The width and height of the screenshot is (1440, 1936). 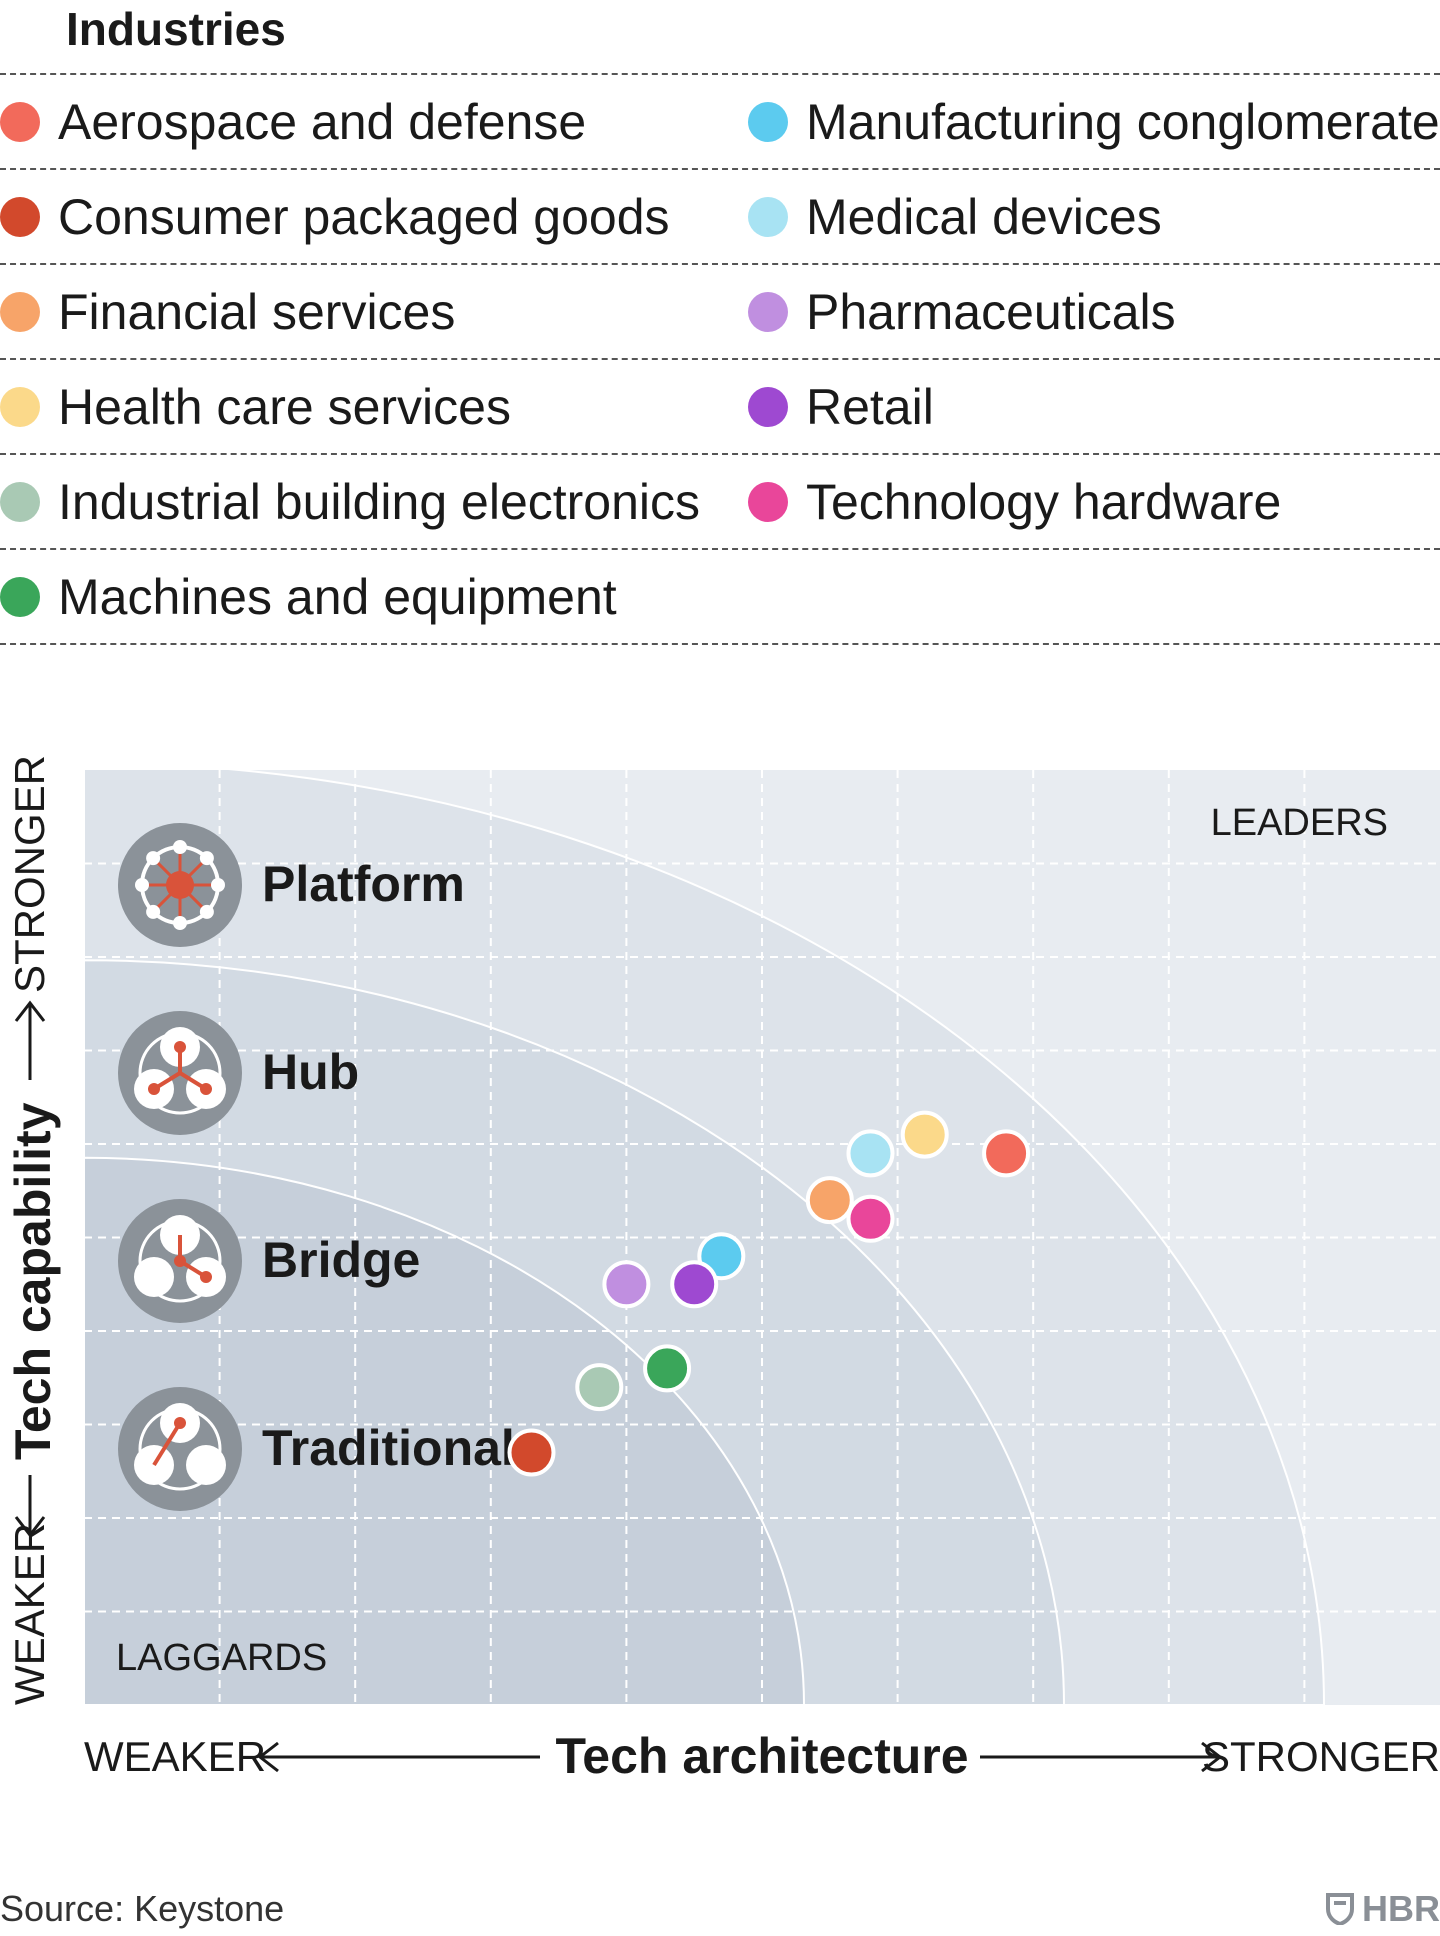 What do you see at coordinates (984, 216) in the screenshot?
I see `legend-label: Medical devices` at bounding box center [984, 216].